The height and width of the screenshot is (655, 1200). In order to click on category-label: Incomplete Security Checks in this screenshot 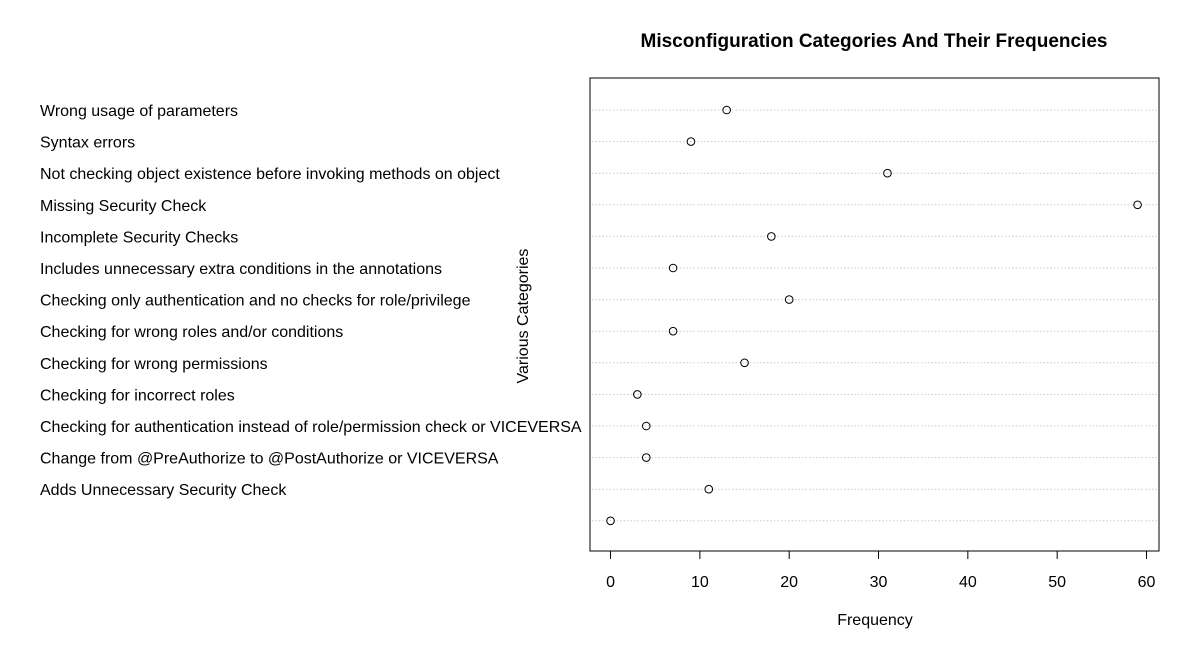, I will do `click(139, 237)`.